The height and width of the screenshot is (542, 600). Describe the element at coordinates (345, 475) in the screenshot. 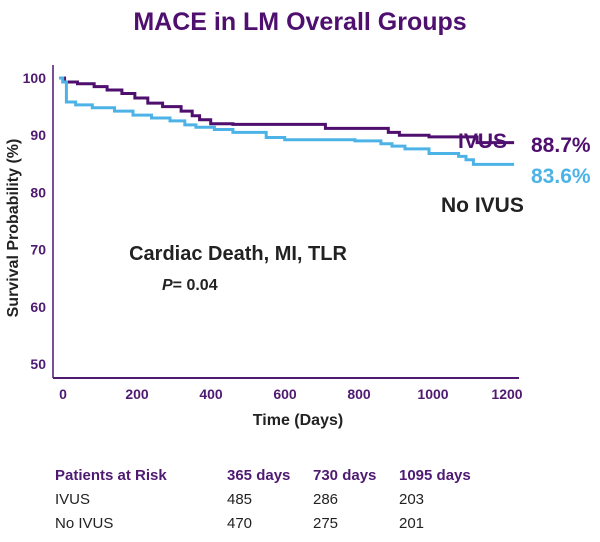

I see `risk-header-730: 730 days` at that location.